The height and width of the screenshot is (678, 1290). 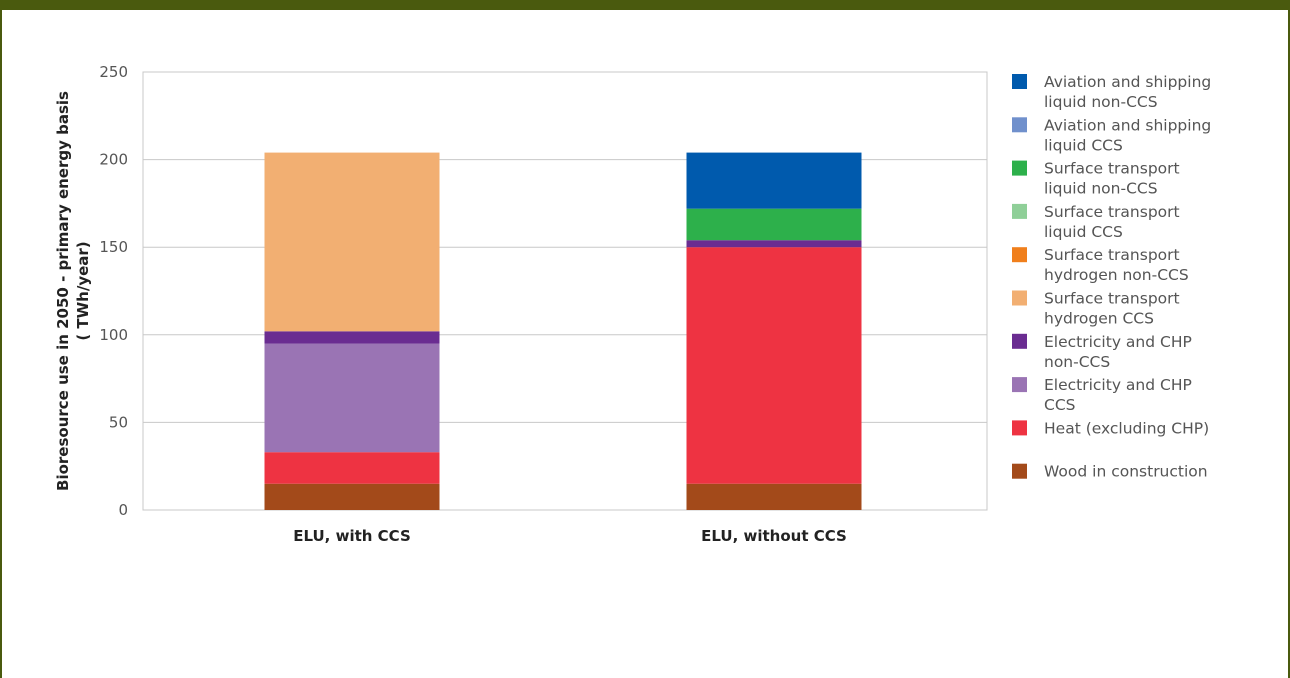 I want to click on legend-label: Heat (excluding CHP), so click(x=1126, y=428).